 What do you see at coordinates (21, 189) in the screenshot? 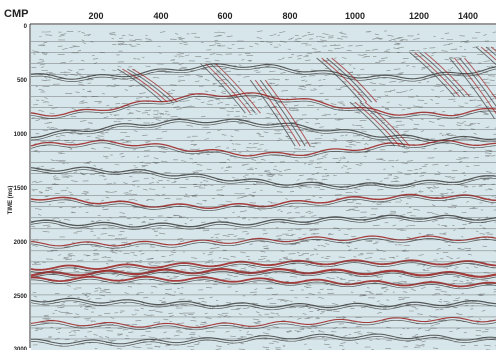
I see `y-tick-label-1500: 1500` at bounding box center [21, 189].